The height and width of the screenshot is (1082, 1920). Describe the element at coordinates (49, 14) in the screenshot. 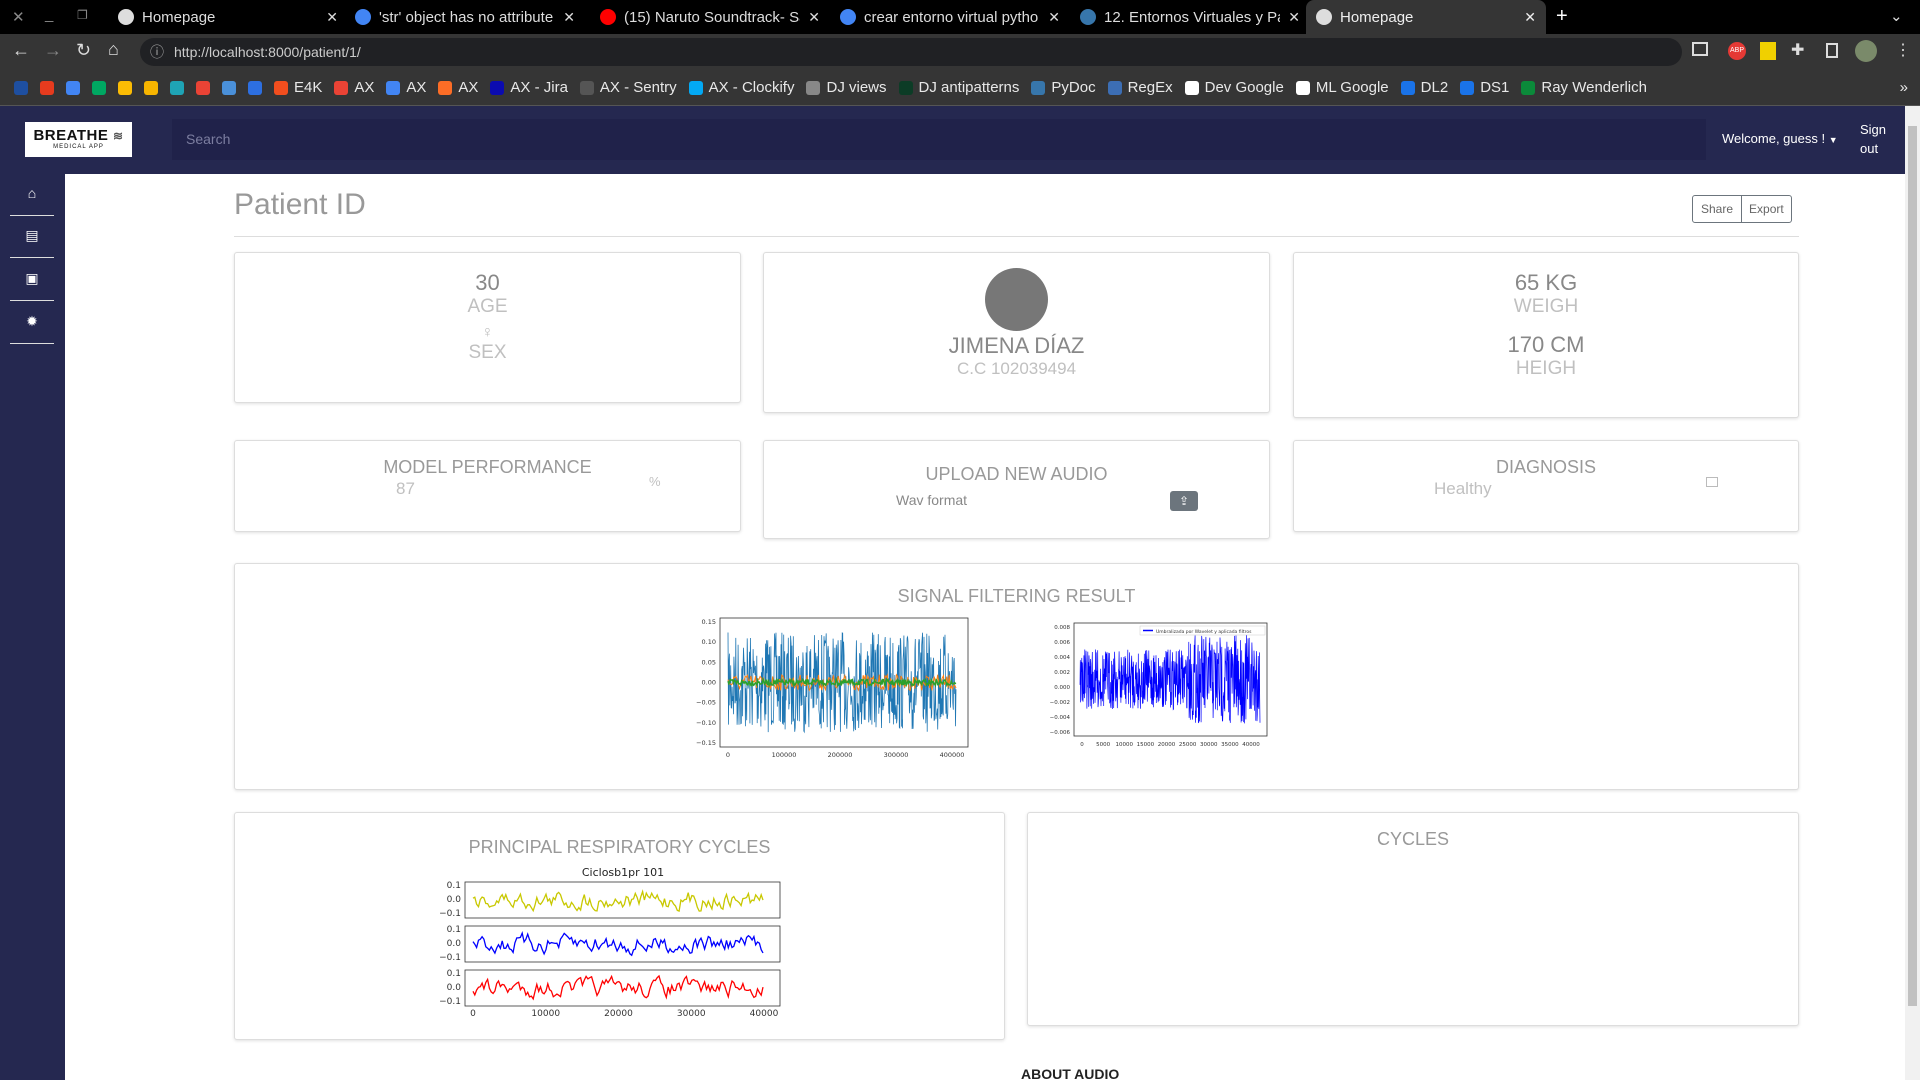

I see `window-minimize-icon: _` at that location.